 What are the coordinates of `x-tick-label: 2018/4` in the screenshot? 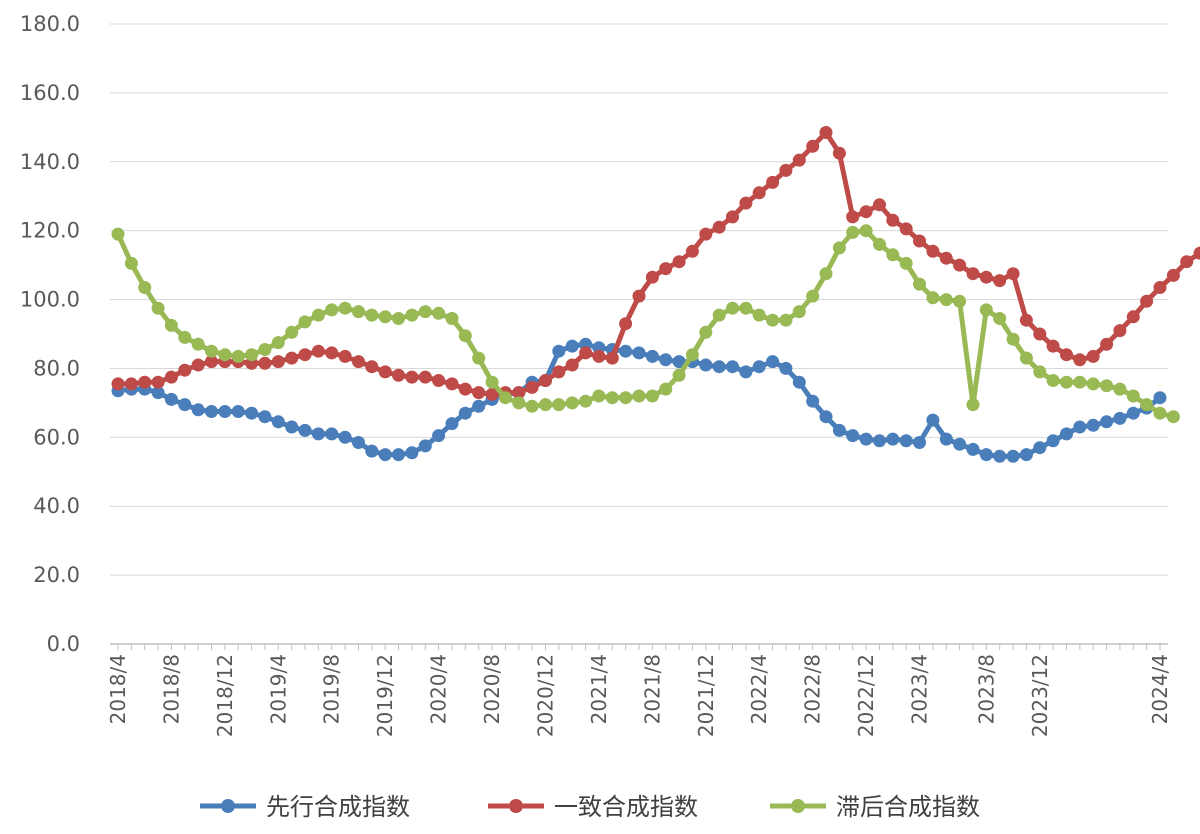 It's located at (118, 689).